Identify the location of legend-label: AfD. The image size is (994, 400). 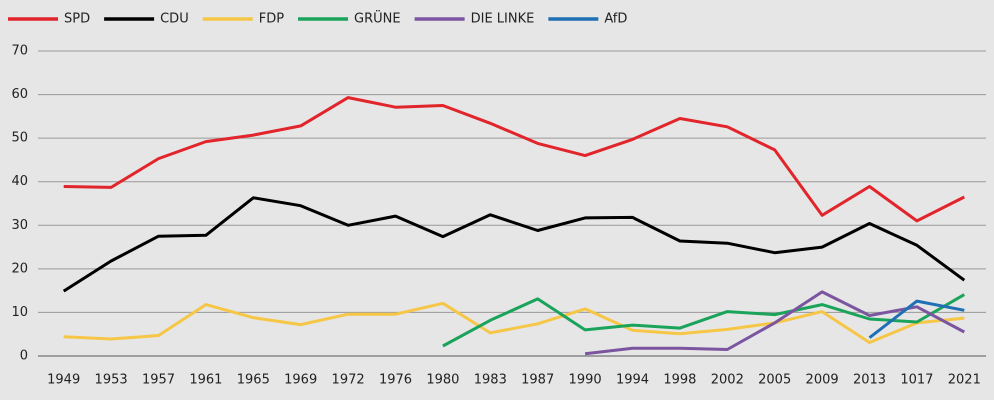
(615, 19).